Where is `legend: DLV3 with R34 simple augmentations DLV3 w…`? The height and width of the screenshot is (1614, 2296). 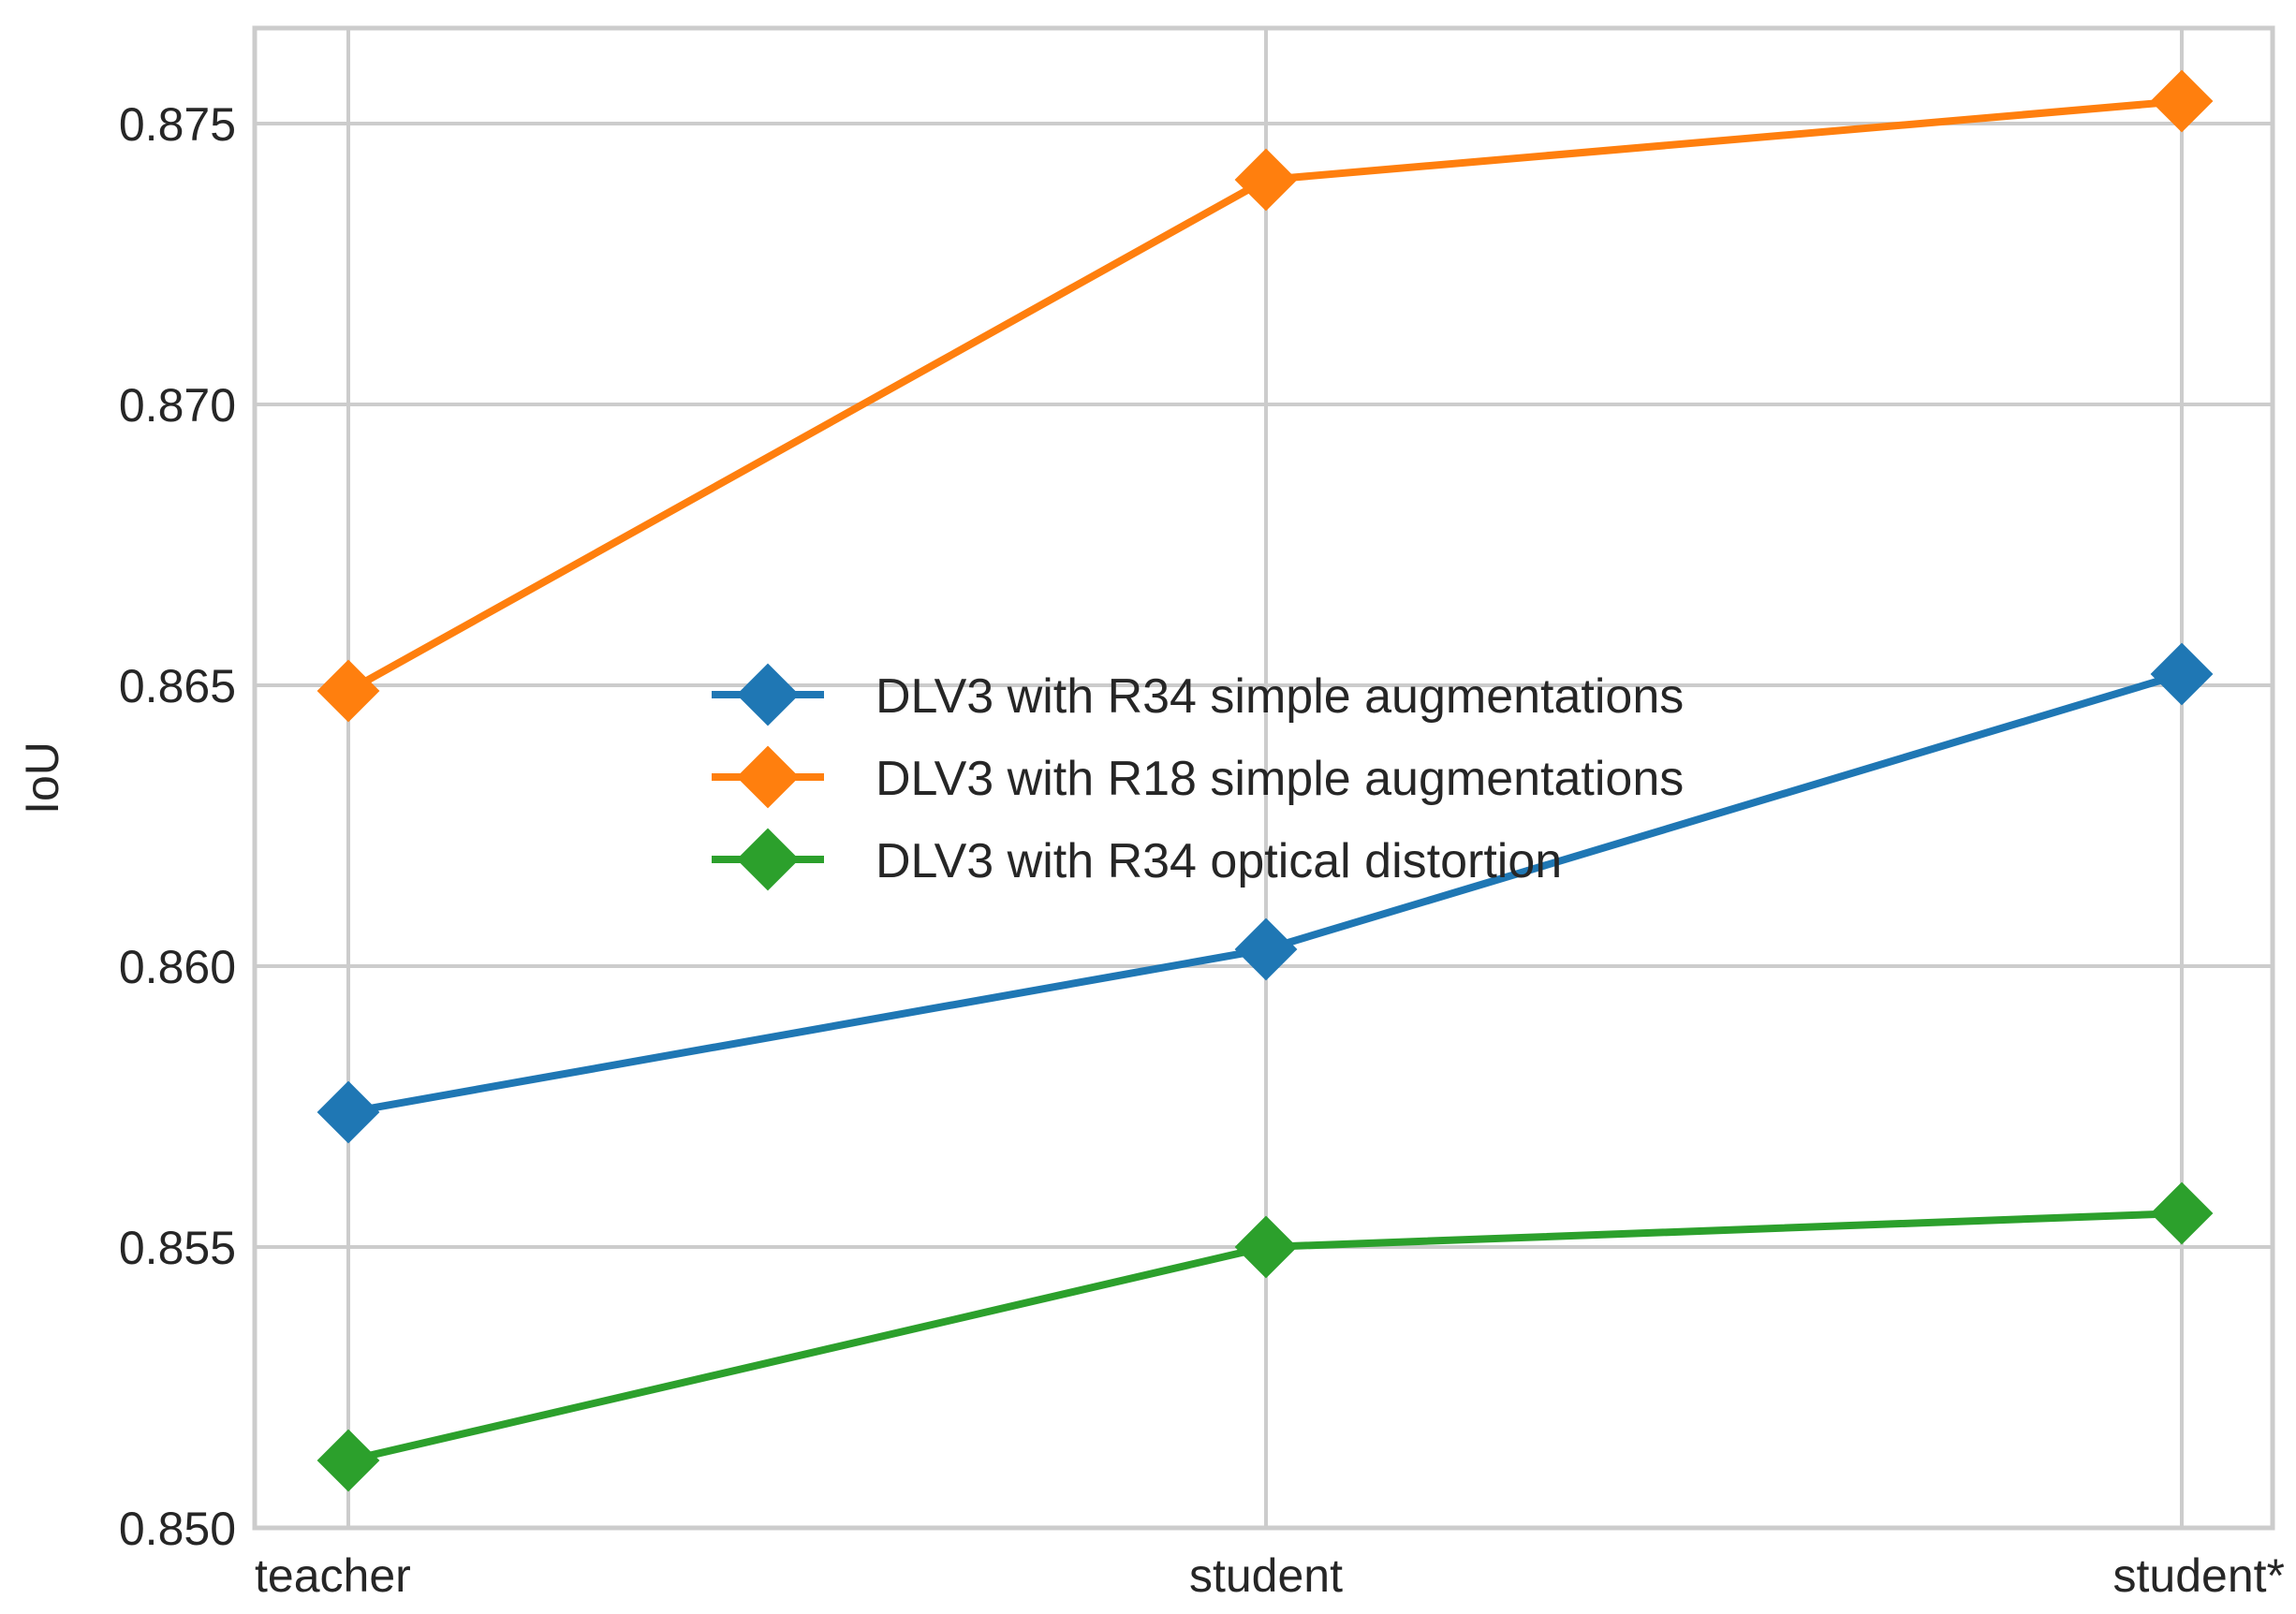
legend: DLV3 with R34 simple augmentations DLV3 w… is located at coordinates (1198, 777).